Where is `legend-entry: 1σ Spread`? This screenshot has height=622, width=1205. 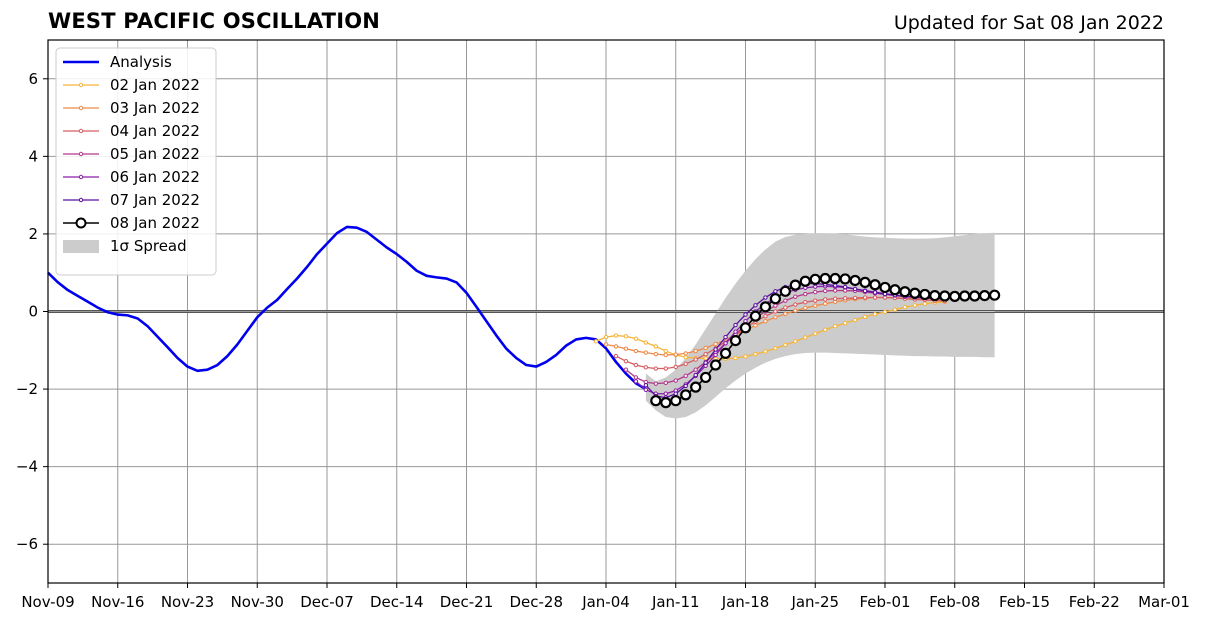 legend-entry: 1σ Spread is located at coordinates (125, 246).